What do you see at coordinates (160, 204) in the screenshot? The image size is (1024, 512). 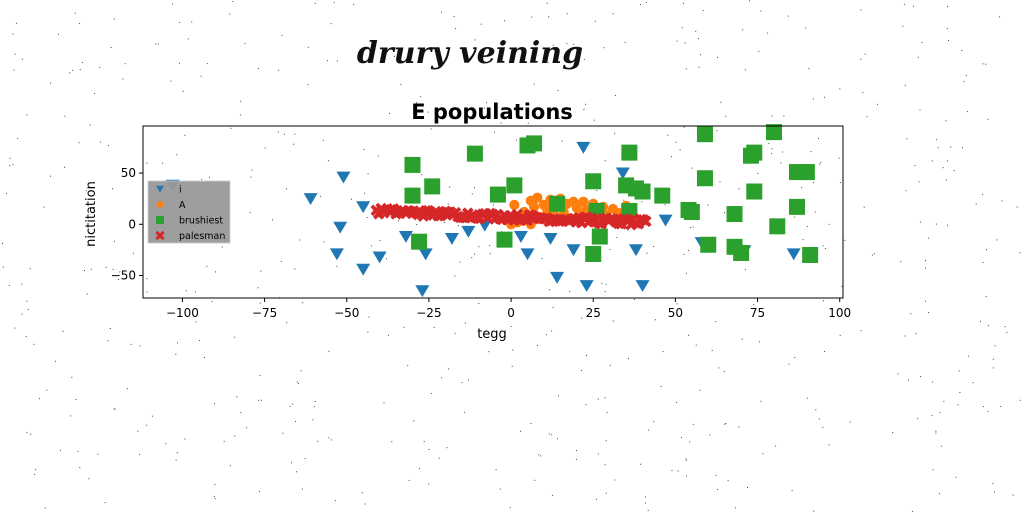 I see `legend-marker-A` at bounding box center [160, 204].